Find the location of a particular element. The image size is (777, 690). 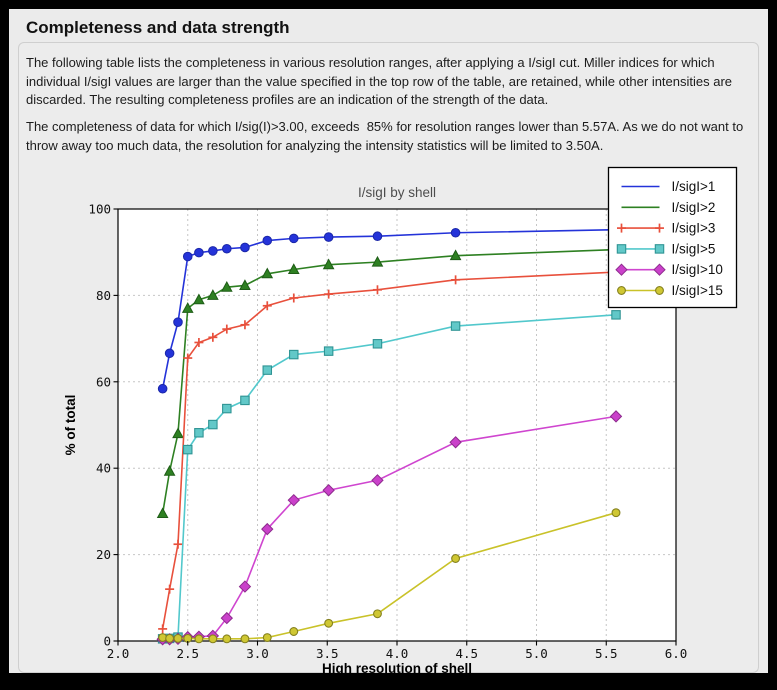

svg-text: 5.0 is located at coordinates (536, 653).